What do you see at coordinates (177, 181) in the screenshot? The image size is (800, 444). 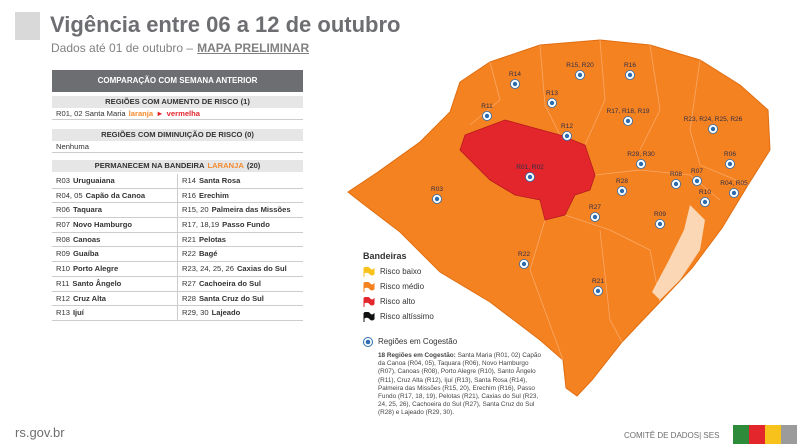 I see `table-row: R03 Uruguaiana R14 Santa Rosa` at bounding box center [177, 181].